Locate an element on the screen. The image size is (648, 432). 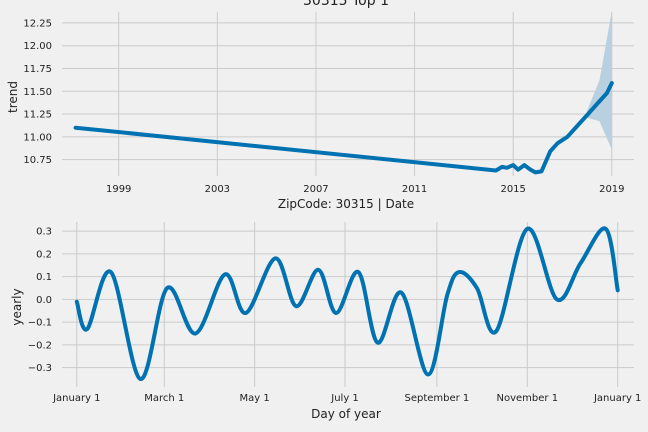
yearly-y-tick-label: −0.1 is located at coordinates (40, 323).